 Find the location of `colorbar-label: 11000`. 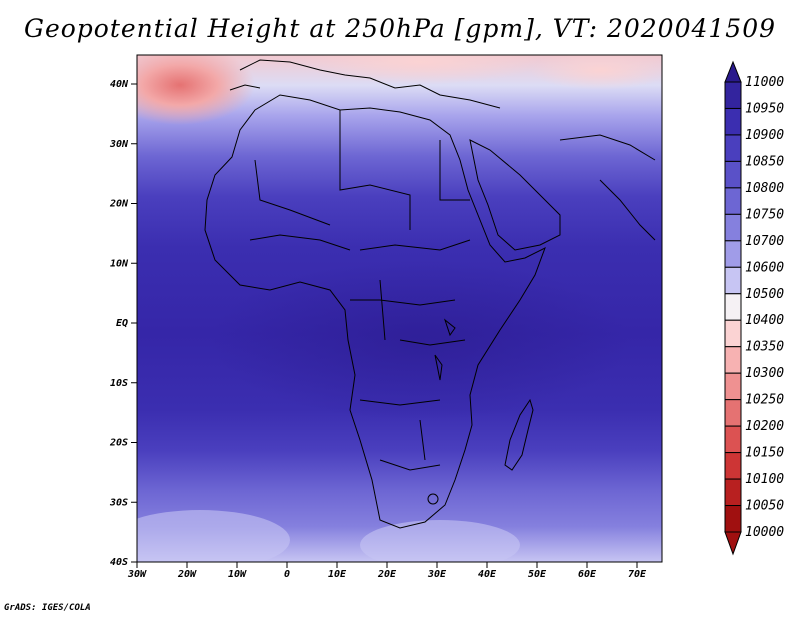

colorbar-label: 11000 is located at coordinates (764, 82).